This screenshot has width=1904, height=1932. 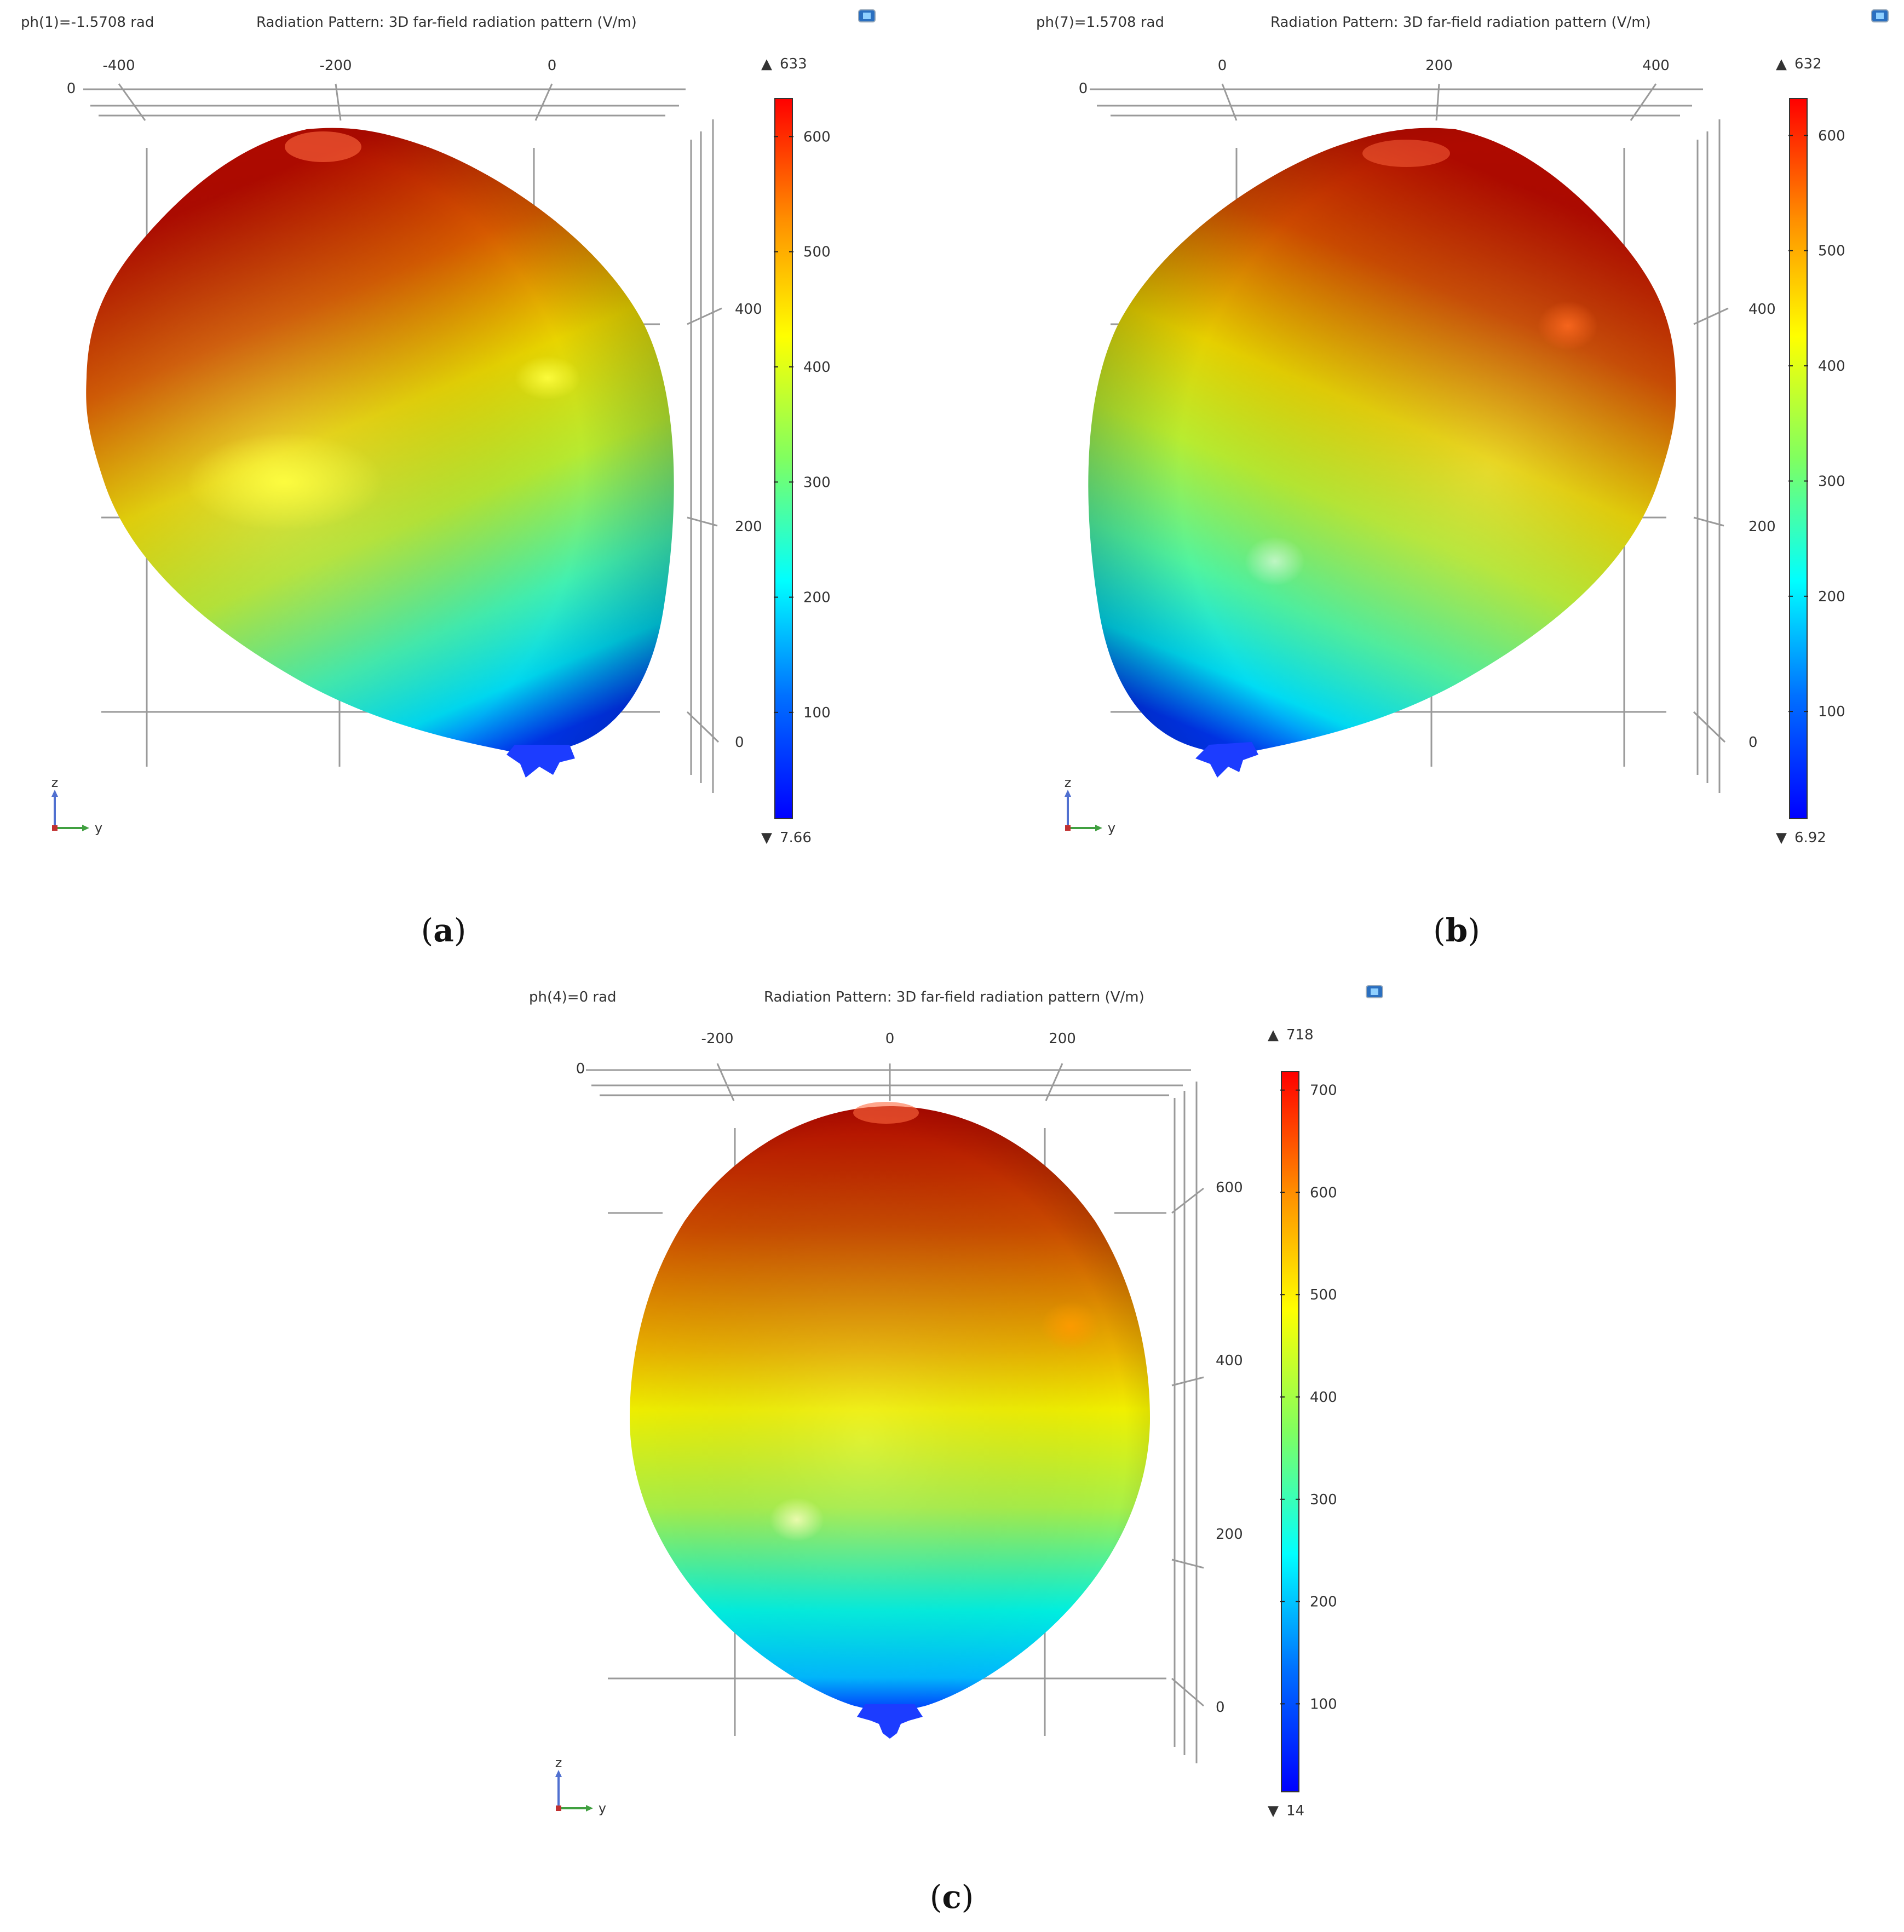 I want to click on colorbar-b, so click(x=1798, y=459).